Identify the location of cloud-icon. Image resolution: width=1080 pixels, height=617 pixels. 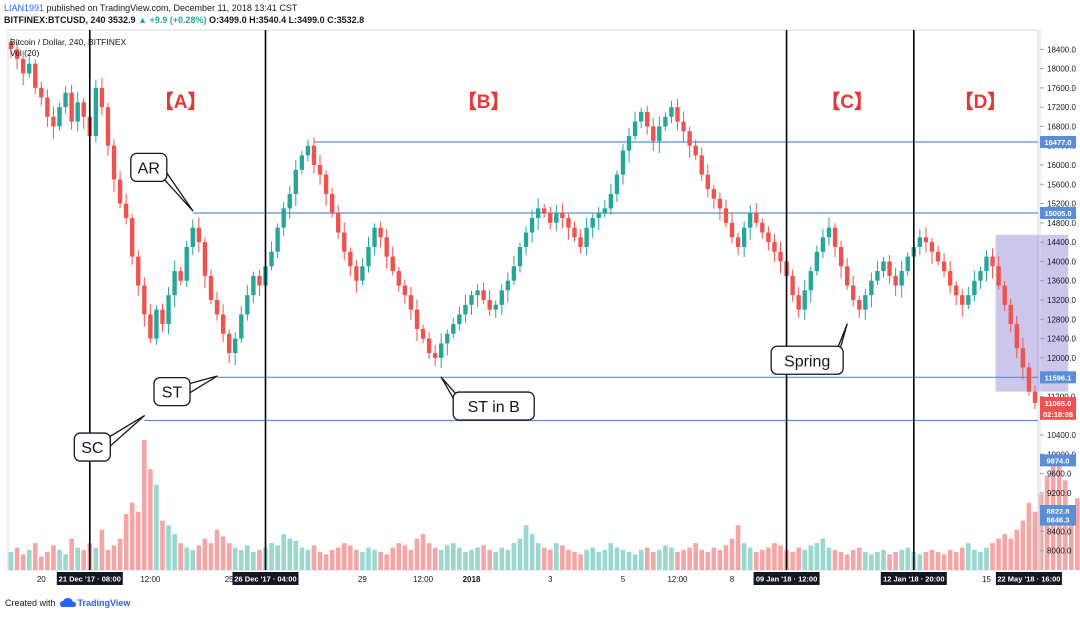
(67, 602).